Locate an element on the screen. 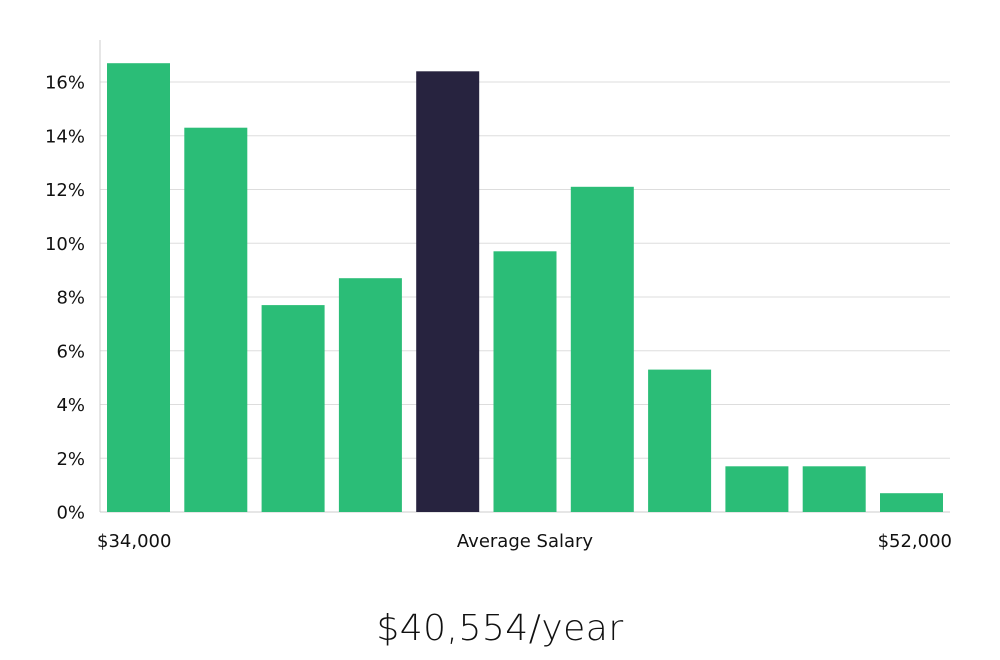 The width and height of the screenshot is (1000, 660). x-label-average: Average Salary is located at coordinates (525, 541).